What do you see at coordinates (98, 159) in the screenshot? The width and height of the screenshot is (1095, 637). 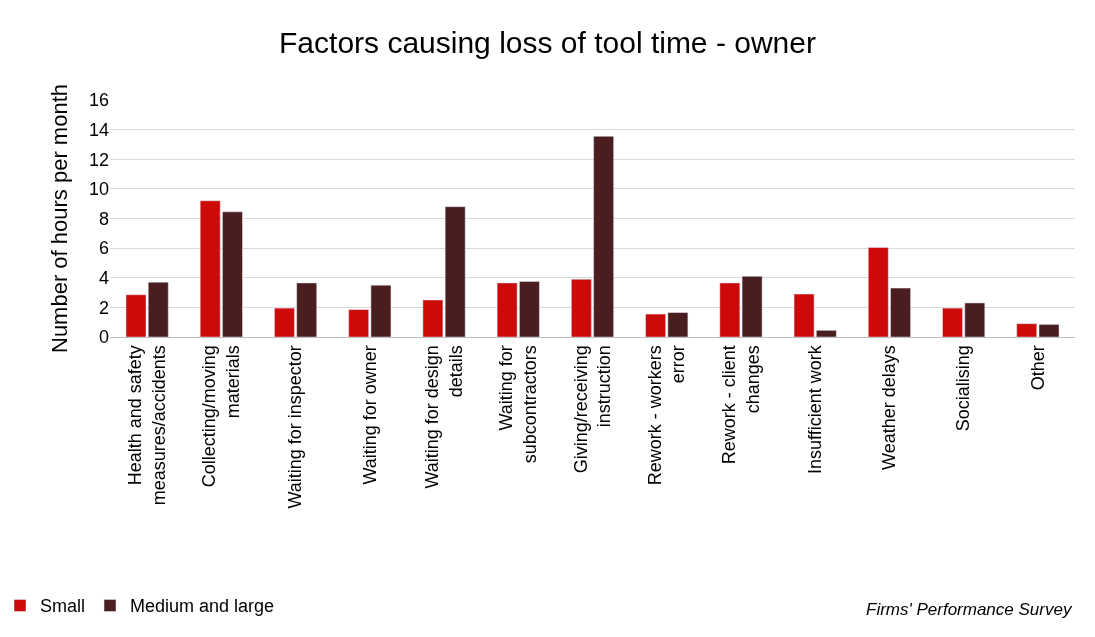 I see `y-tick-label: 12` at bounding box center [98, 159].